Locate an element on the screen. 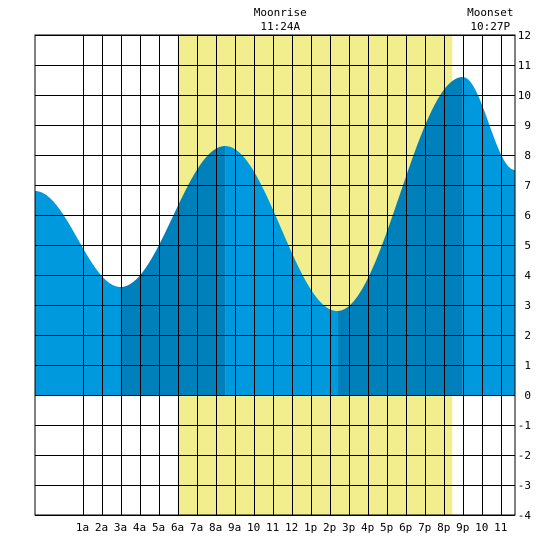  y-tick-label: 5 is located at coordinates (527, 245).